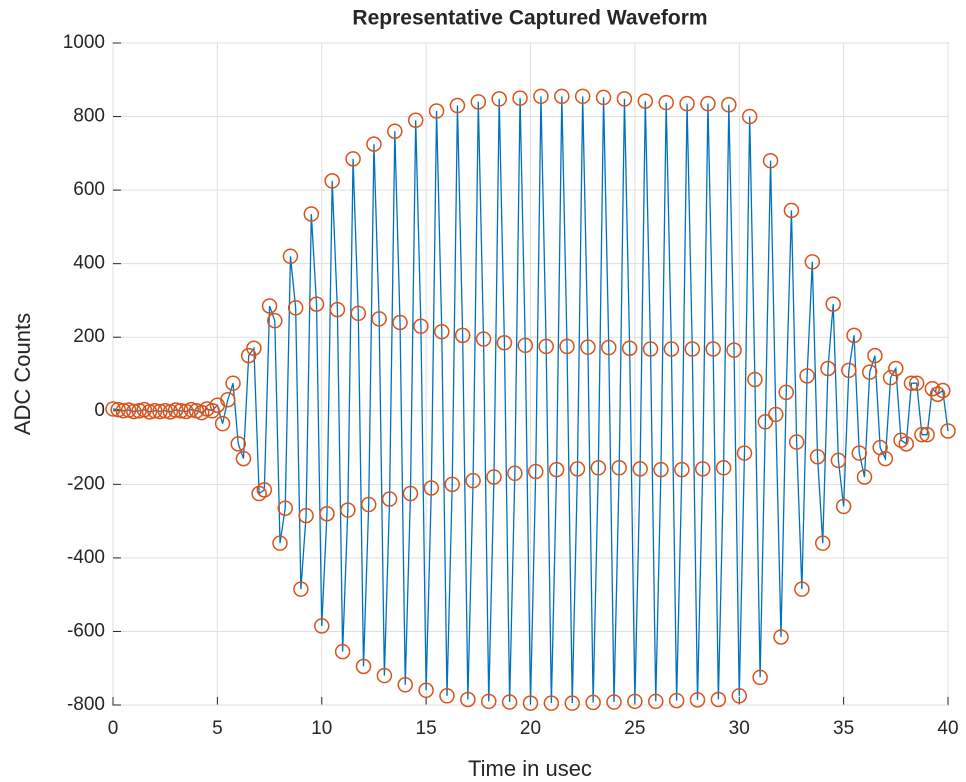 Image resolution: width=966 pixels, height=782 pixels. What do you see at coordinates (739, 728) in the screenshot?
I see `x-tick-label: 30` at bounding box center [739, 728].